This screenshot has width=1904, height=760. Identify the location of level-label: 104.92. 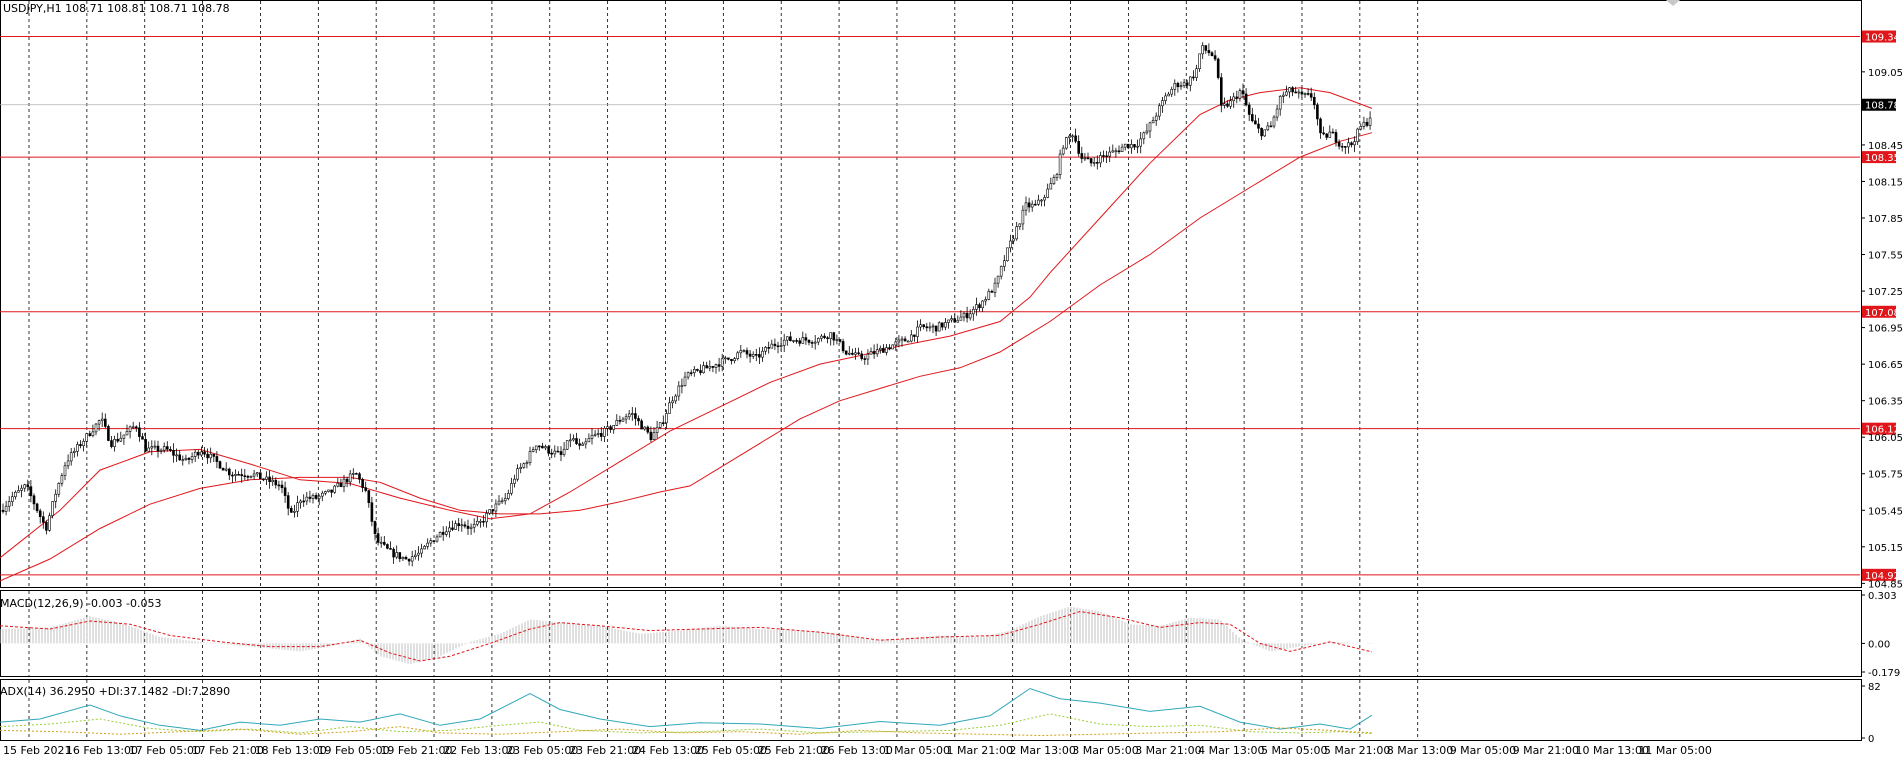
(1882, 576).